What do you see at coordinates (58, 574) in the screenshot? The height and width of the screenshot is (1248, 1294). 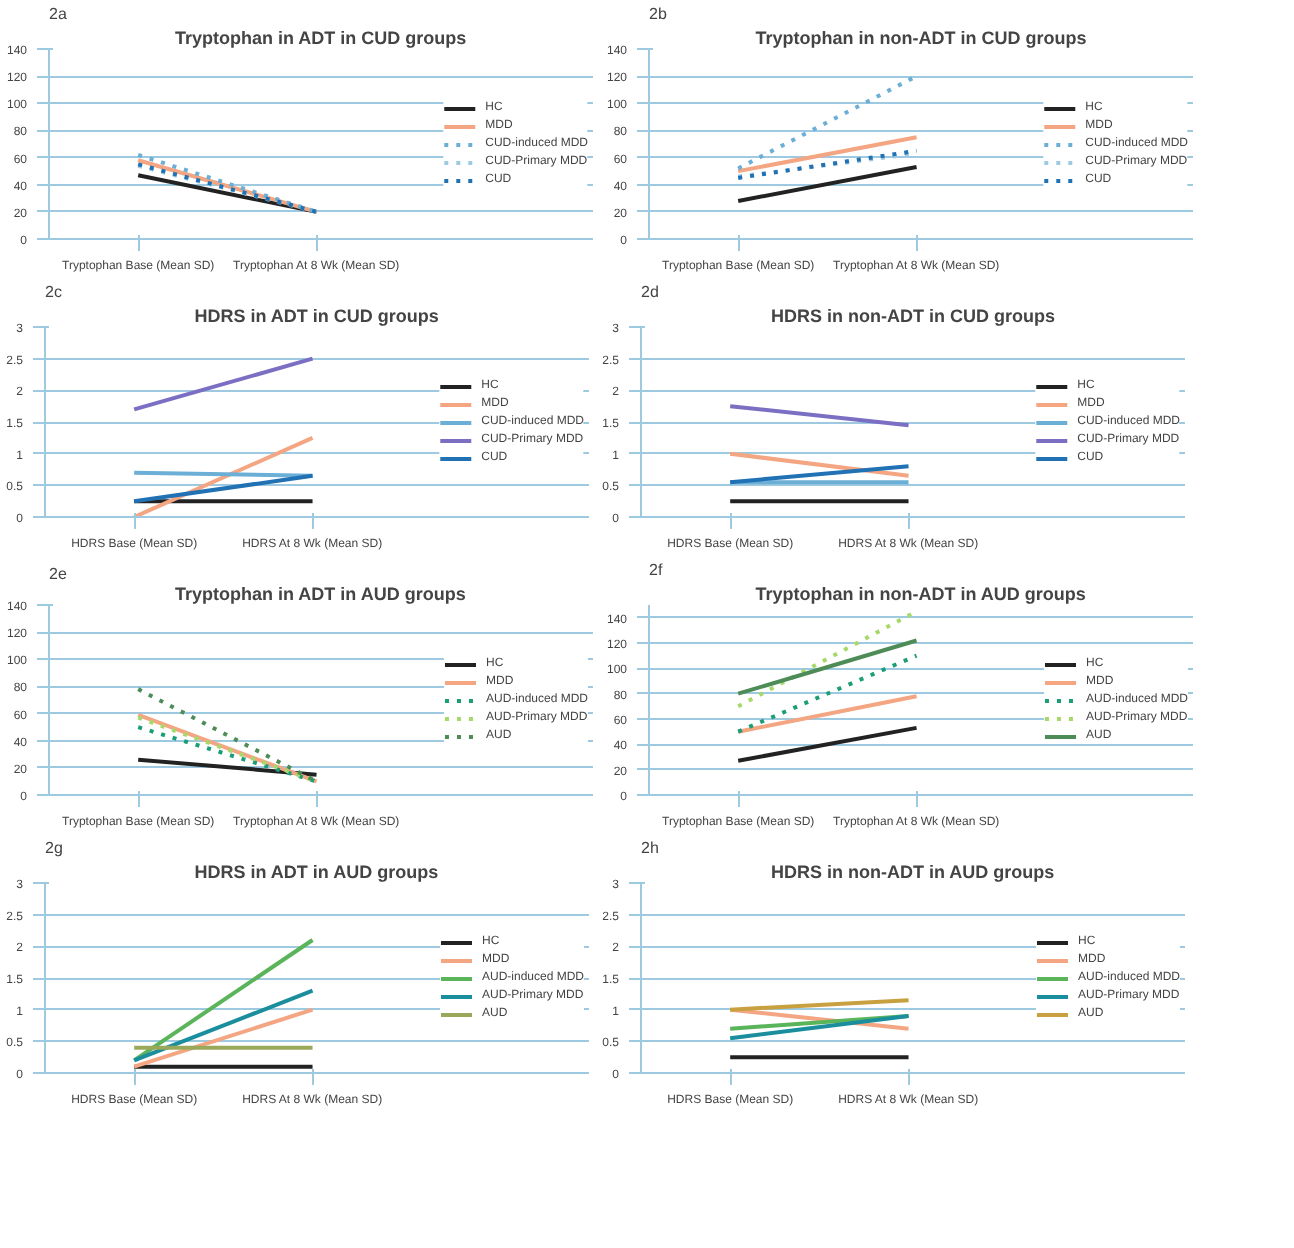 I see `text: 2e` at bounding box center [58, 574].